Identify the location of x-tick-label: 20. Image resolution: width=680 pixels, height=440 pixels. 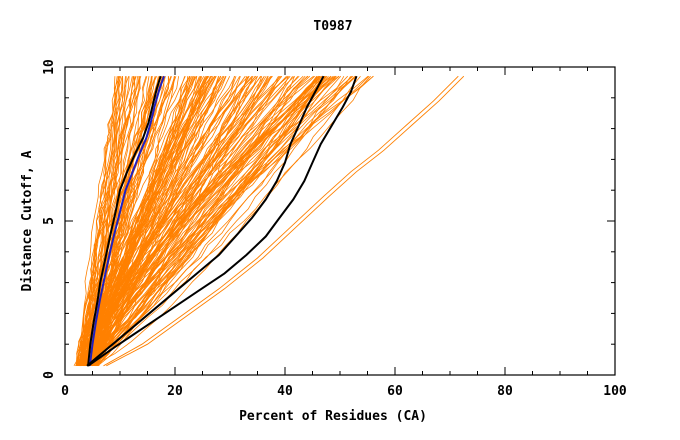
(175, 391).